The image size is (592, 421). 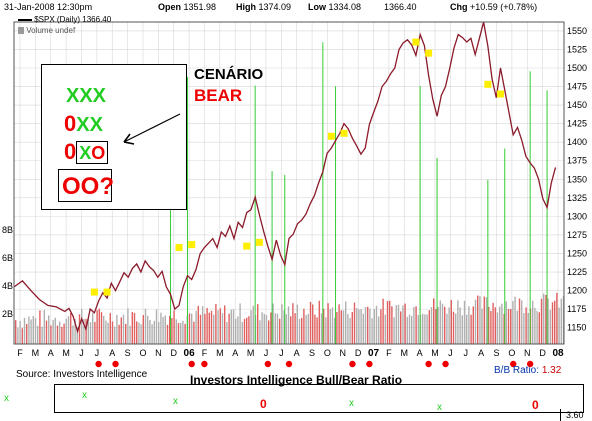 What do you see at coordinates (21, 31) in the screenshot?
I see `volume-swatch` at bounding box center [21, 31].